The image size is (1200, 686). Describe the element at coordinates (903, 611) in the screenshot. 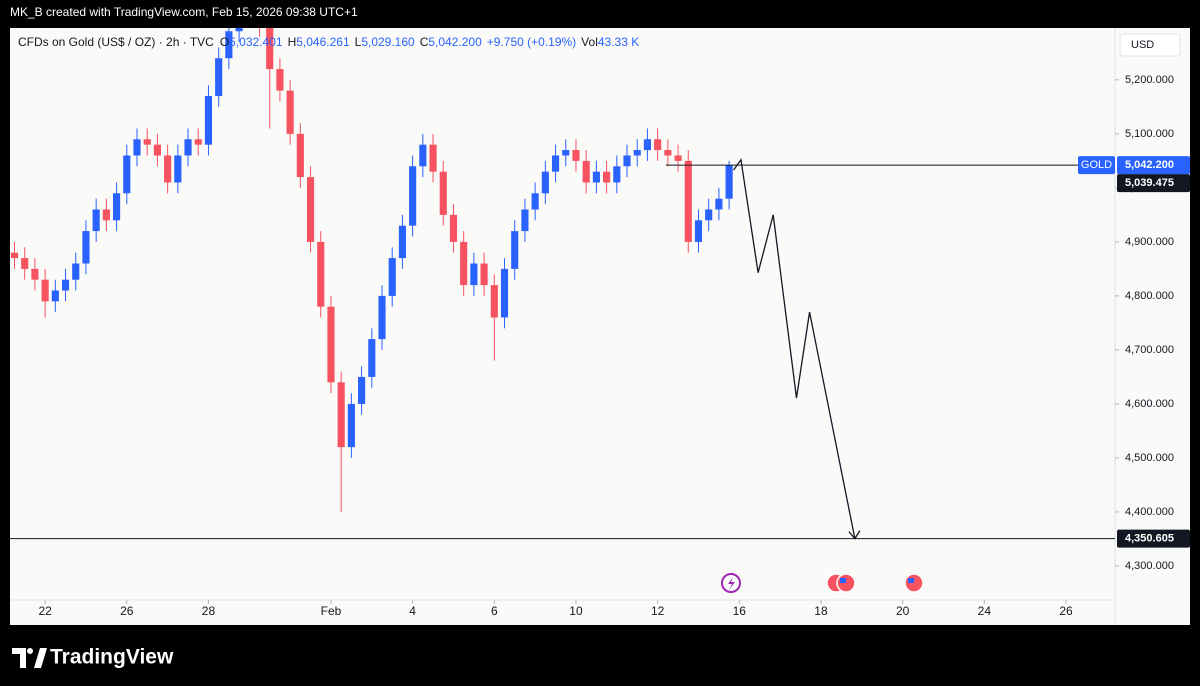

I see `x-tick-label: 20` at that location.